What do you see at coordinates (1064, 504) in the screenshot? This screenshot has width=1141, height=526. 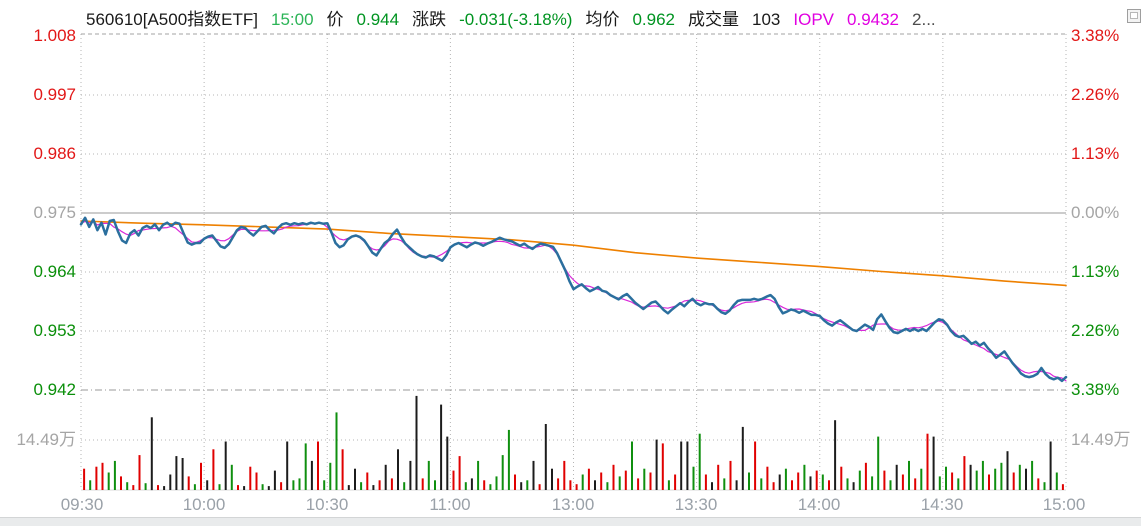 I see `time-tick-label: 15:00` at bounding box center [1064, 504].